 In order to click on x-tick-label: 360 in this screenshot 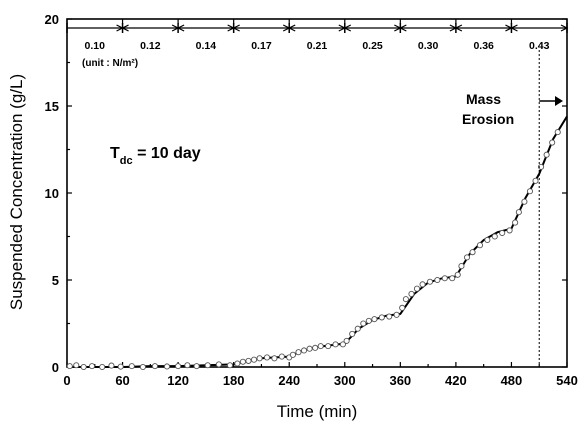, I will do `click(400, 380)`.